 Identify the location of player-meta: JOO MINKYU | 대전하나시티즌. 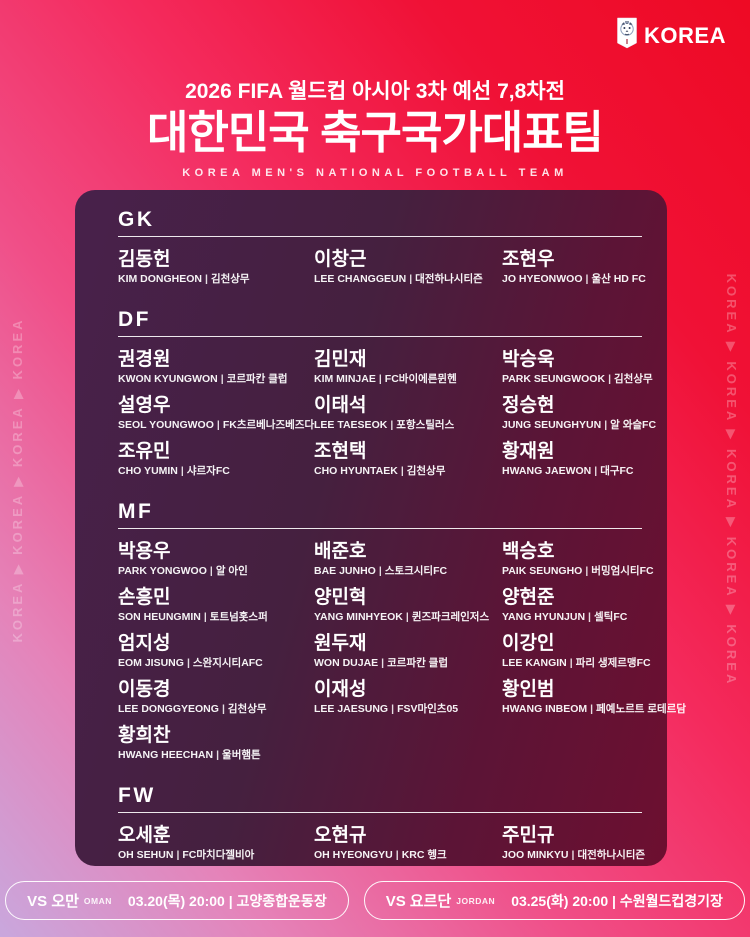
(573, 855).